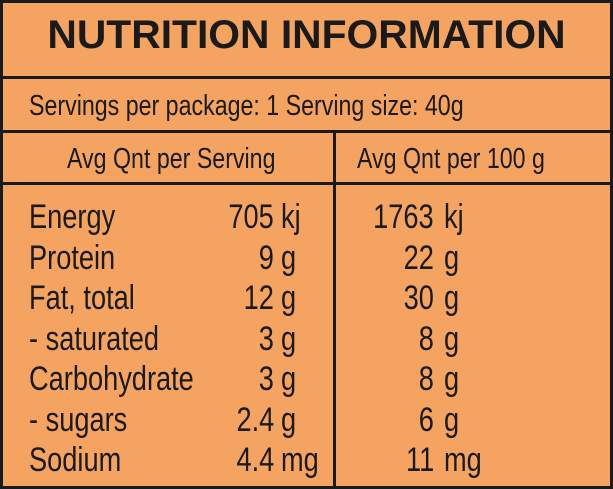 Image resolution: width=613 pixels, height=489 pixels. Describe the element at coordinates (454, 217) in the screenshot. I see `per-100g-unit: kj` at that location.